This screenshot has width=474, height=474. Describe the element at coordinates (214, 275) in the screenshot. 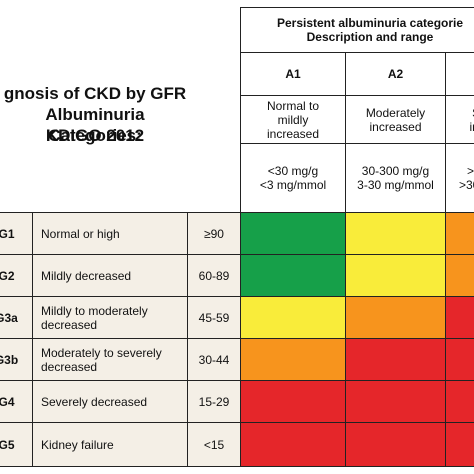

I see `gfr-range: 60-89` at that location.